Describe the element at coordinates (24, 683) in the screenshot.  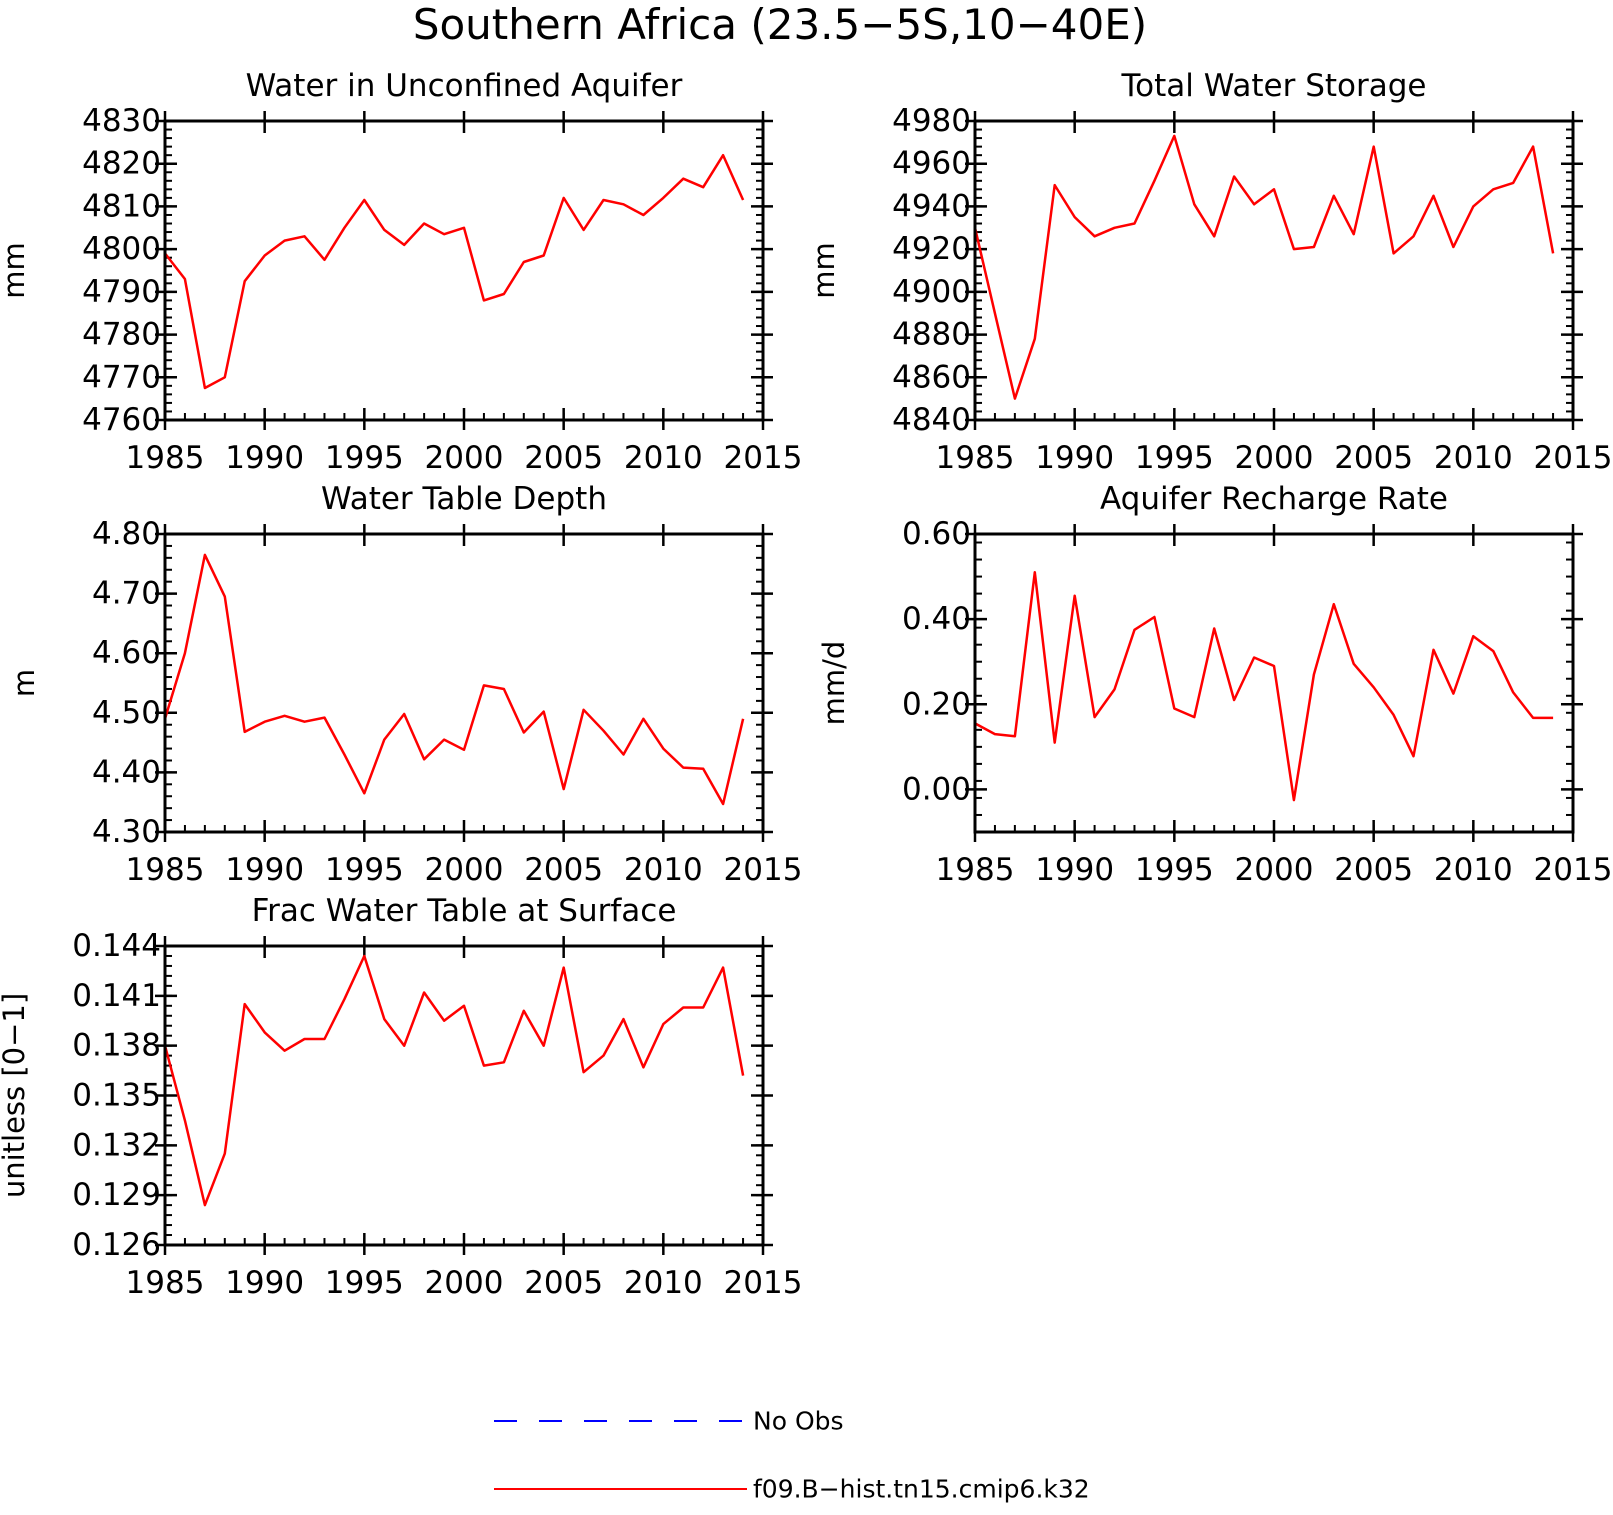
I see `y-axis-label: m` at that location.